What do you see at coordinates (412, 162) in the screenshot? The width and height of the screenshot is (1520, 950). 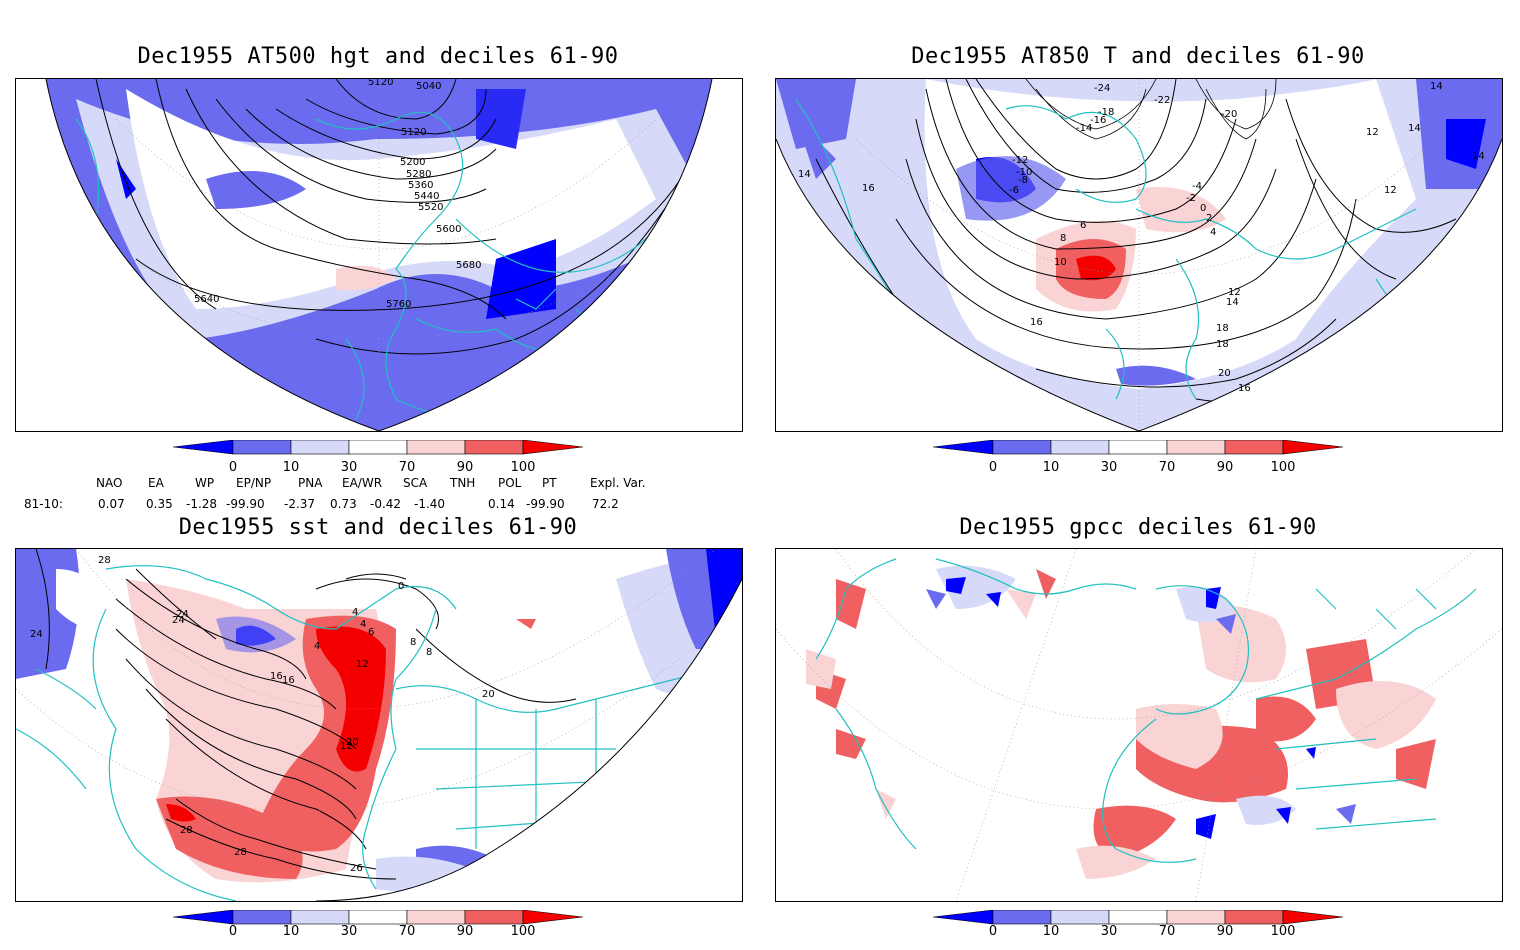 I see `contour-label: 5200` at bounding box center [412, 162].